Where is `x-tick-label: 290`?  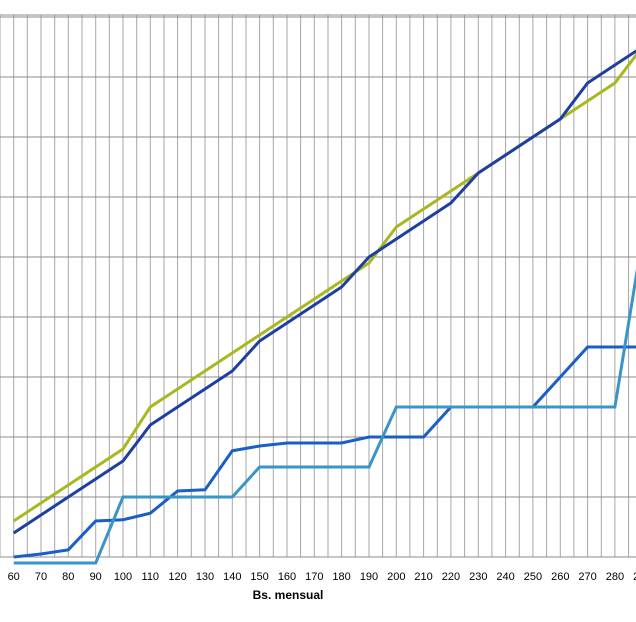 x-tick-label: 290 is located at coordinates (634, 577).